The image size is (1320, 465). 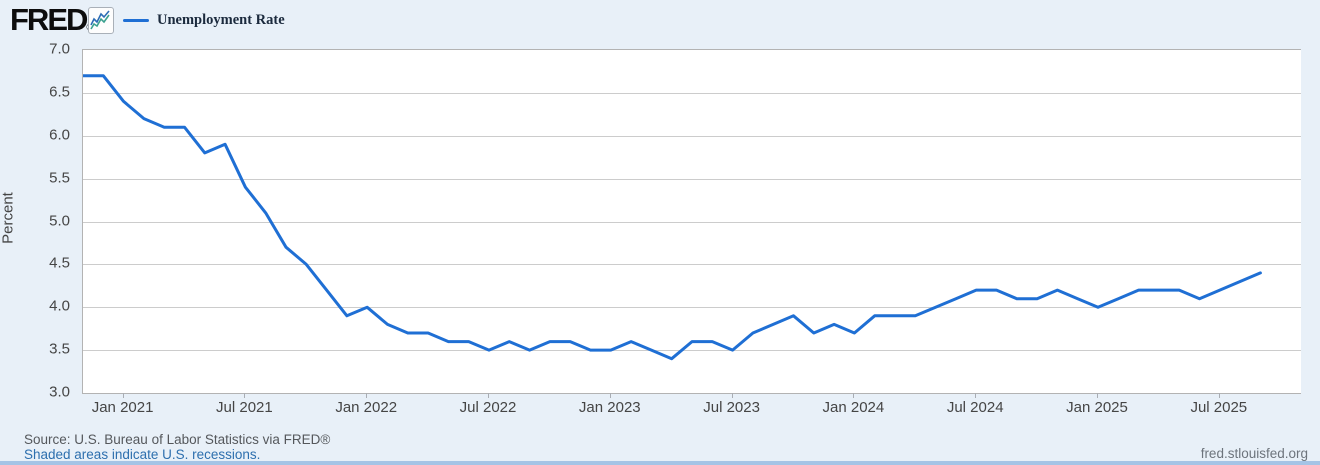 What do you see at coordinates (59, 178) in the screenshot?
I see `y-tick-label: 5.5` at bounding box center [59, 178].